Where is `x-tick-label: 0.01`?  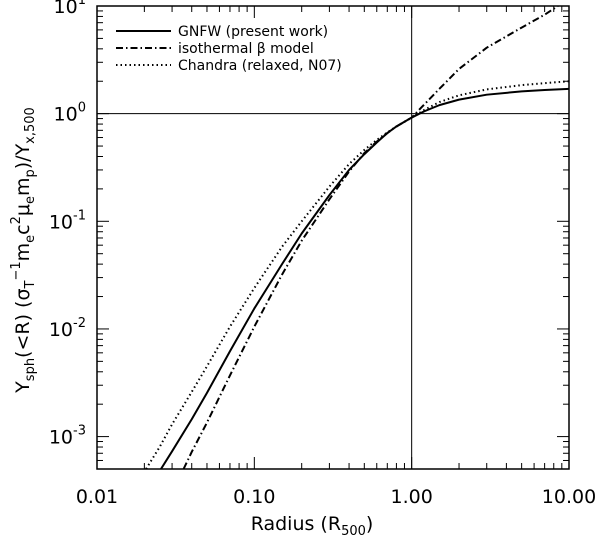
x-tick-label: 0.01 is located at coordinates (97, 497).